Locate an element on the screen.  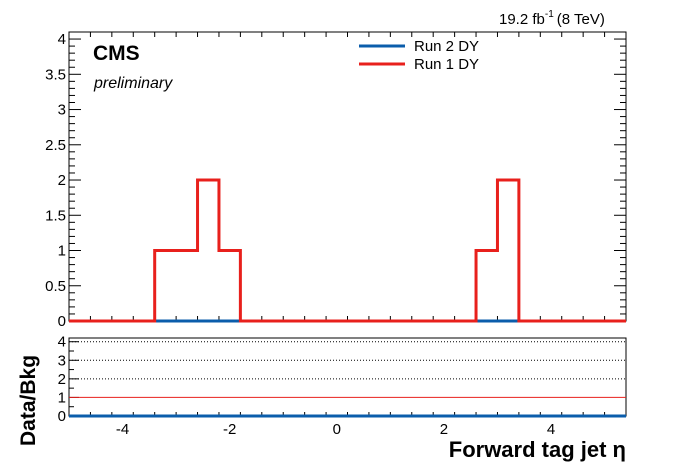
ratio-y-tick-label: 2 is located at coordinates (62, 379).